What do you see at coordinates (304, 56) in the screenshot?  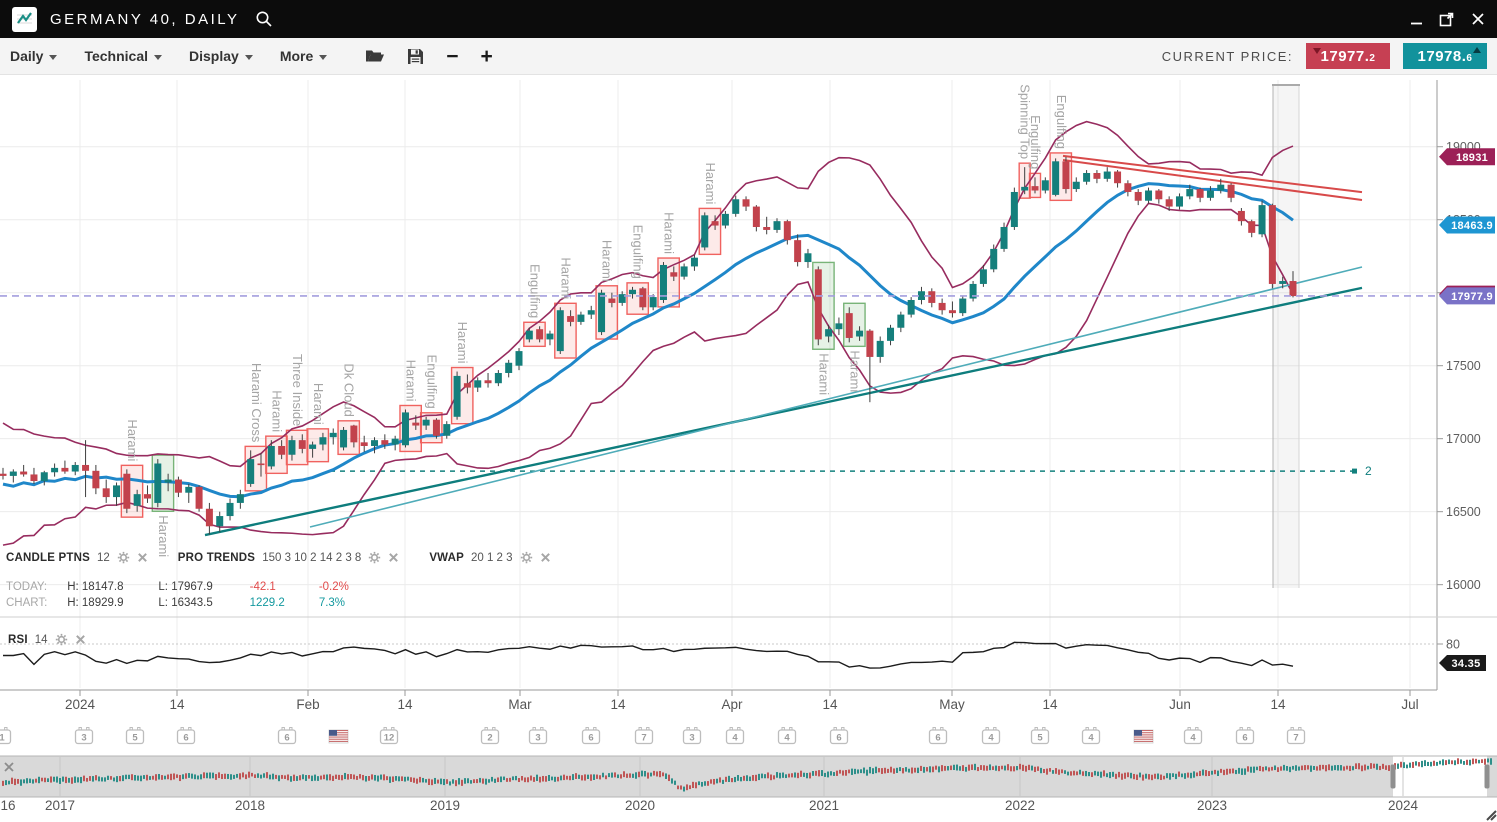 I see `menu-more: More` at bounding box center [304, 56].